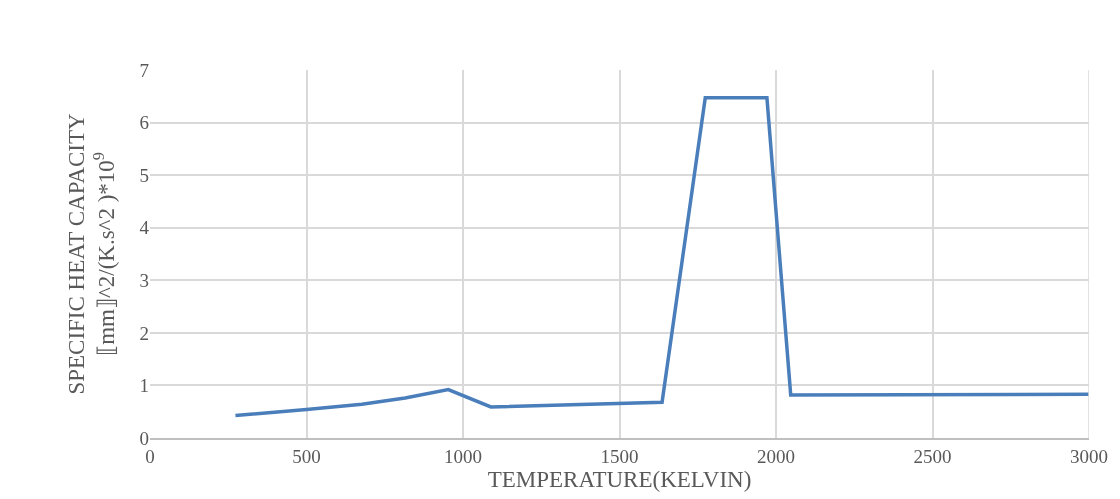 This screenshot has width=1120, height=499. Describe the element at coordinates (1089, 456) in the screenshot. I see `x-tick-label: 3000` at that location.